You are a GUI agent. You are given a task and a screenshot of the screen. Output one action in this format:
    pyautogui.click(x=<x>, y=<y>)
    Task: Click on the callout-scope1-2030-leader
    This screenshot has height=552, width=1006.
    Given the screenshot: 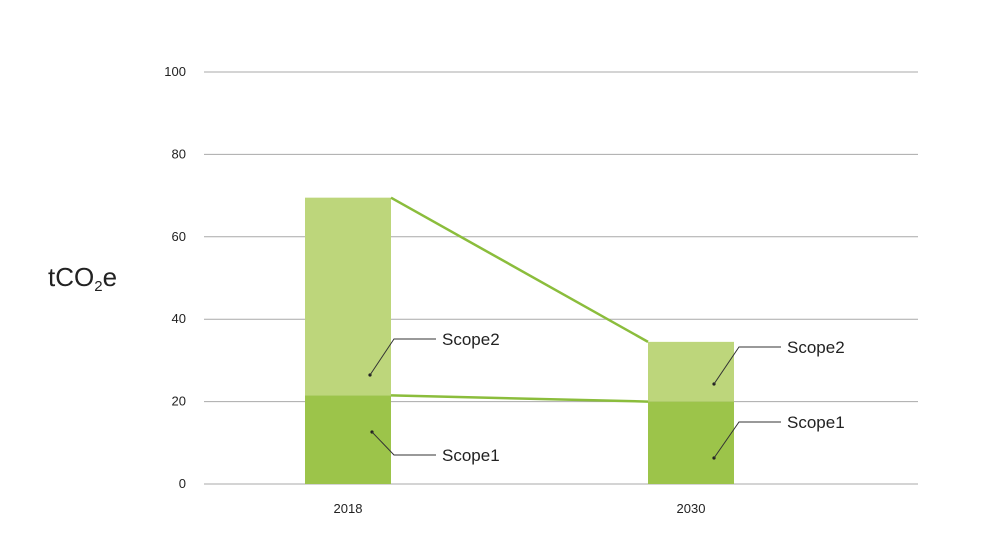 What is the action you would take?
    pyautogui.click(x=747, y=440)
    